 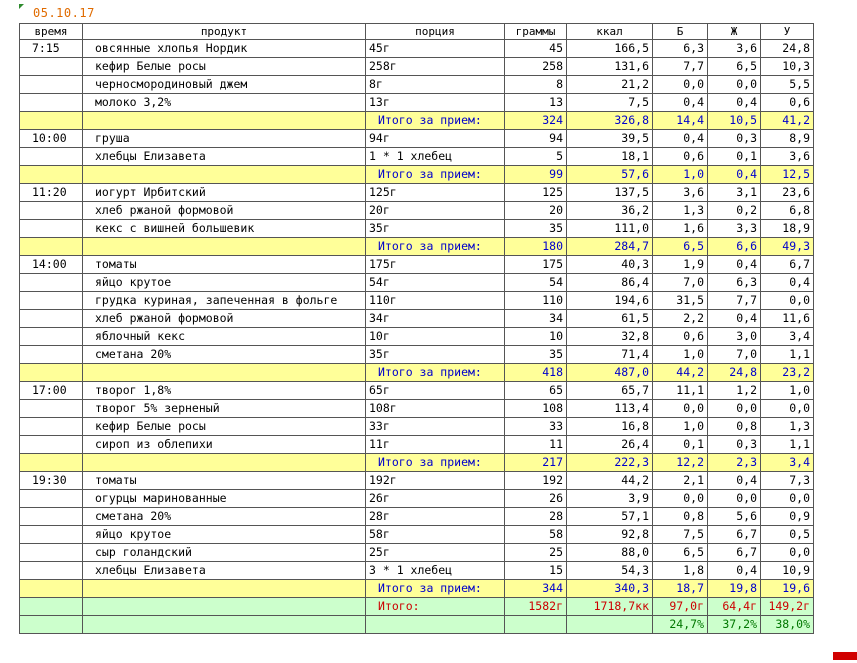 What do you see at coordinates (535, 300) in the screenshot?
I see `grams-cell: 110` at bounding box center [535, 300].